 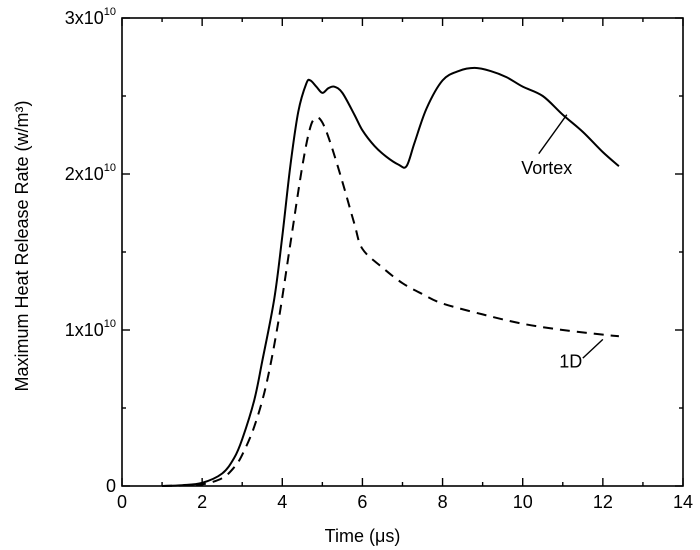 I want to click on x-axis-title: Time (μs), so click(x=363, y=536).